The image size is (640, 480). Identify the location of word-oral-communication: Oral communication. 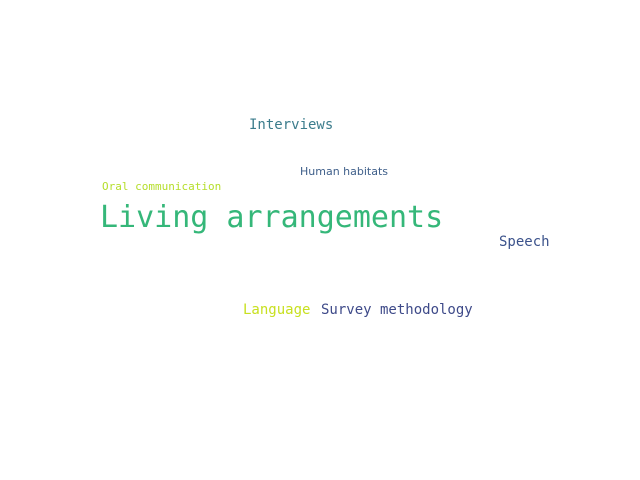
(162, 186).